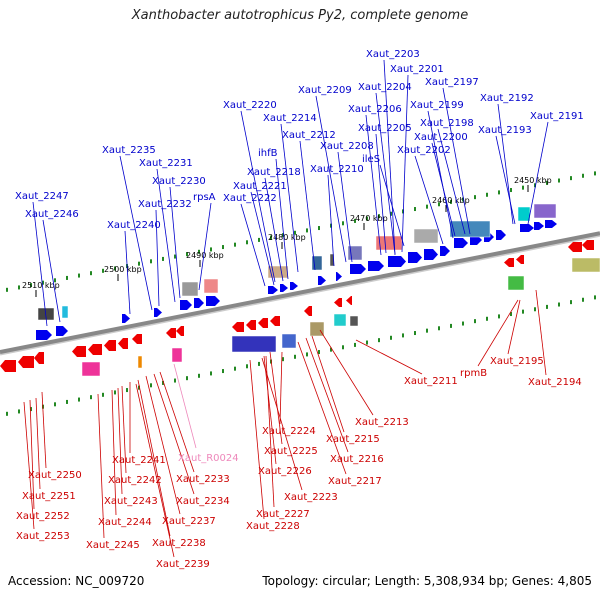  I want to click on forward-gene-label: rpsA, so click(204, 197).